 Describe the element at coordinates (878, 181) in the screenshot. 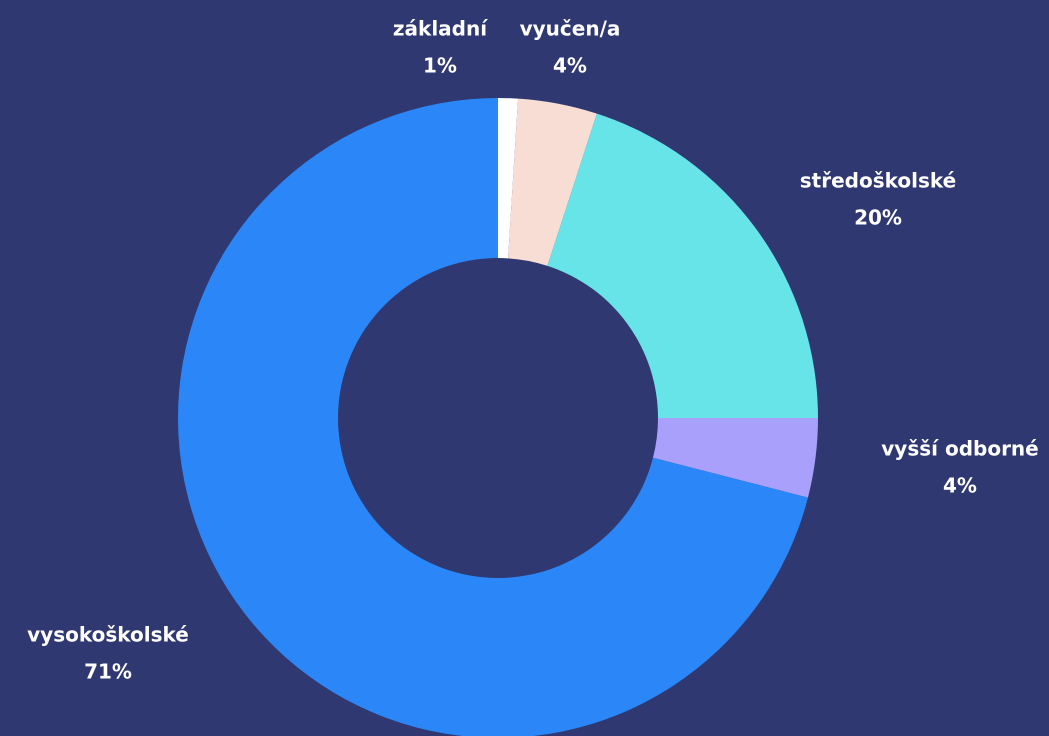

I see `segment-label: středoškolské` at that location.